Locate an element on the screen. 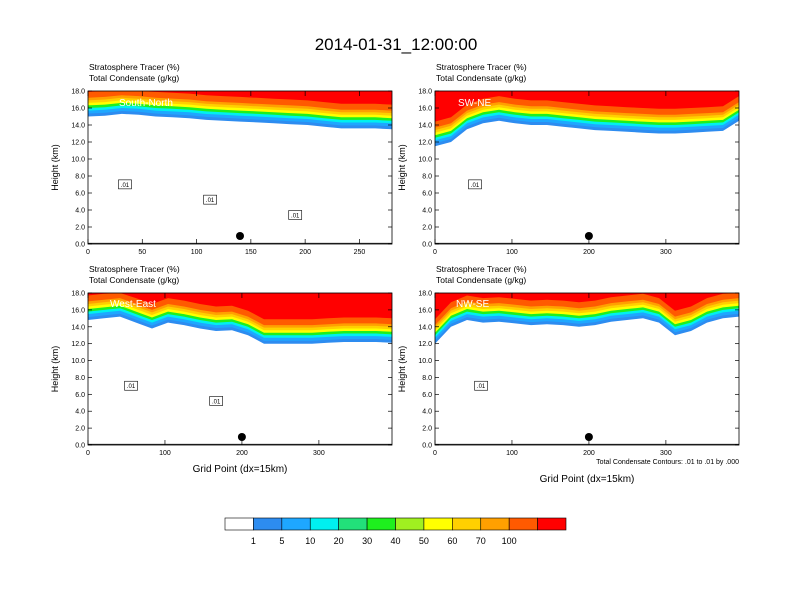  plot-area-west-east is located at coordinates (240, 369).